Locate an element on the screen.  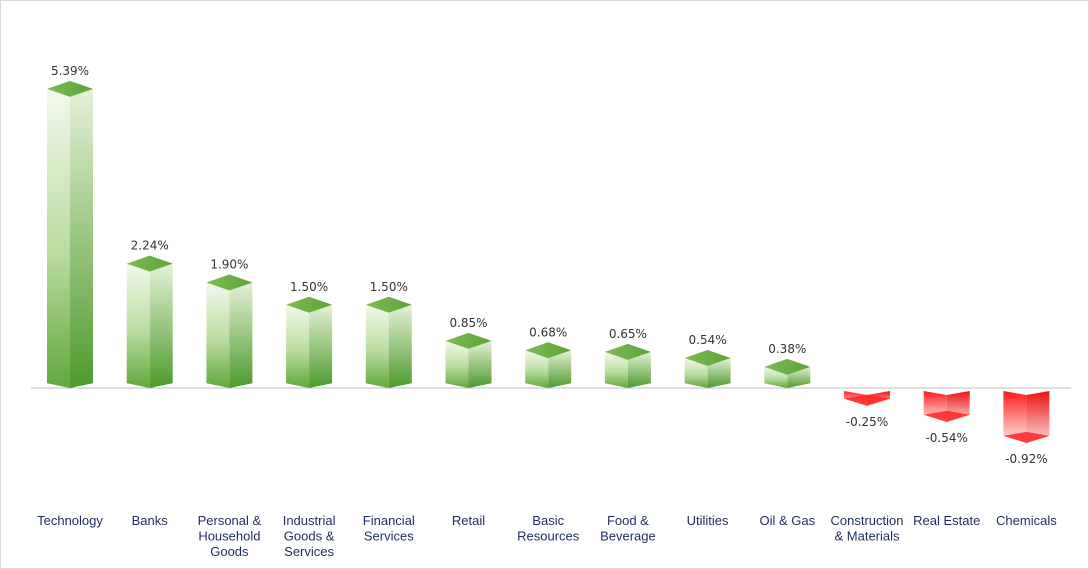
bar-utilities is located at coordinates (707, 369).